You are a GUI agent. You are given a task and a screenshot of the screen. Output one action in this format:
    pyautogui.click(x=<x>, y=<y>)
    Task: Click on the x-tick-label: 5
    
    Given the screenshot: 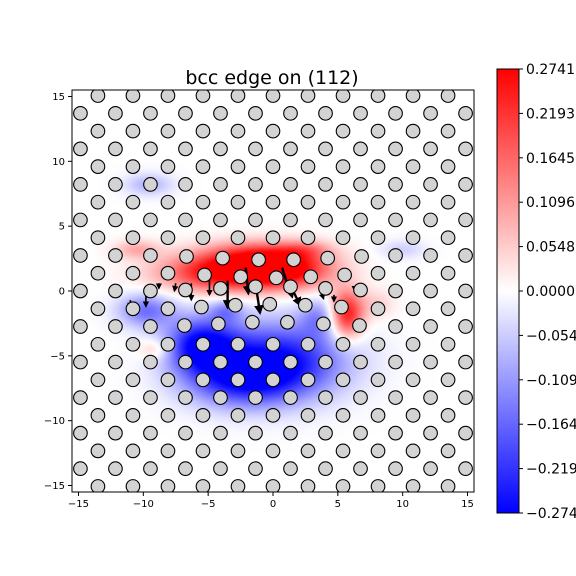 What is the action you would take?
    pyautogui.click(x=338, y=504)
    